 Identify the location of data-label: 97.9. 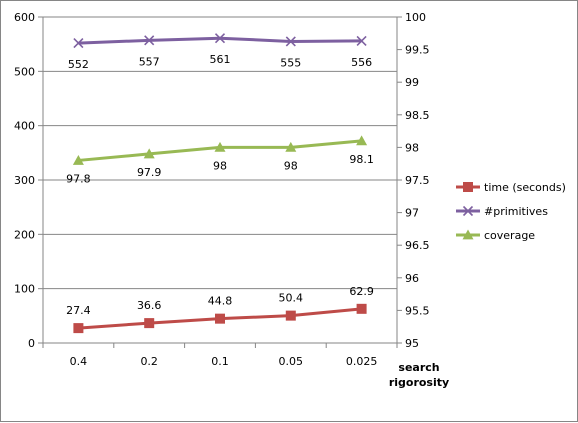
(149, 172).